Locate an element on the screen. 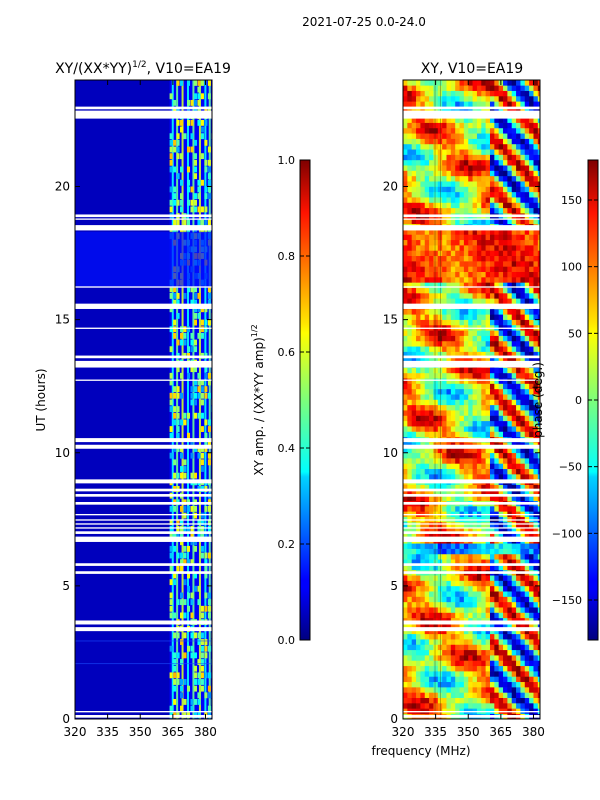 The height and width of the screenshot is (800, 600). phase-colorbar-tick-label: −100 is located at coordinates (567, 533).